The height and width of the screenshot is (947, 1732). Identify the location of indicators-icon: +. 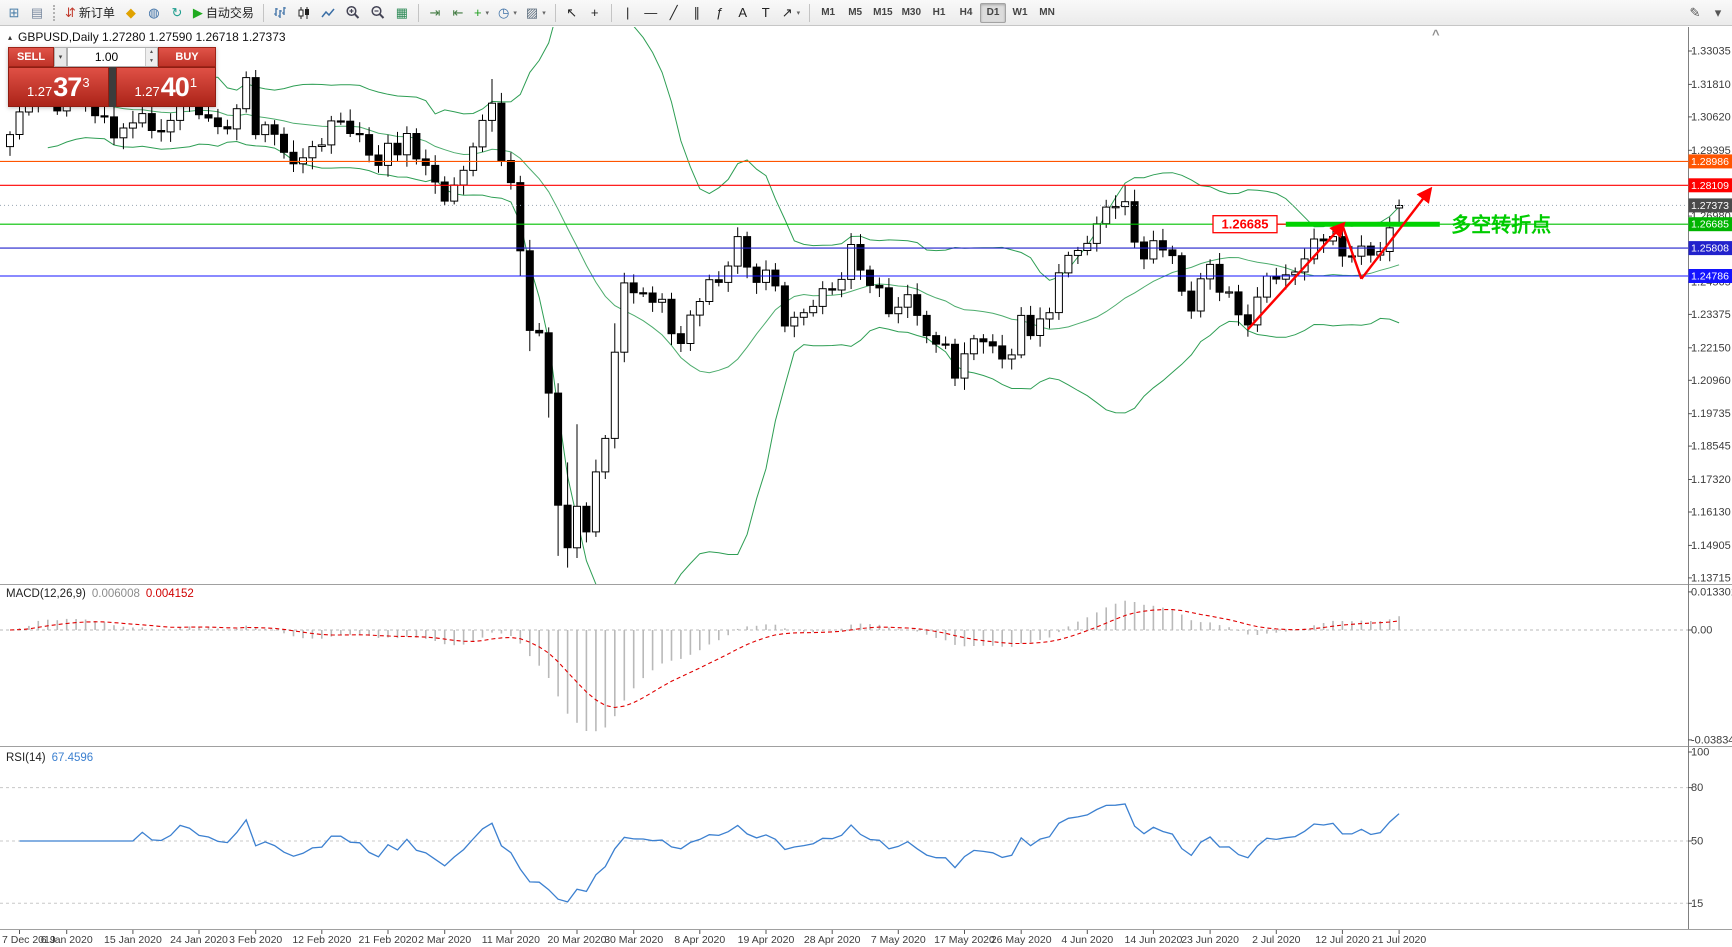
(477, 12).